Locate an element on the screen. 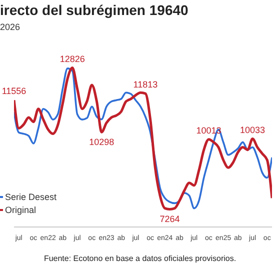  data-label: 10033 is located at coordinates (253, 129).